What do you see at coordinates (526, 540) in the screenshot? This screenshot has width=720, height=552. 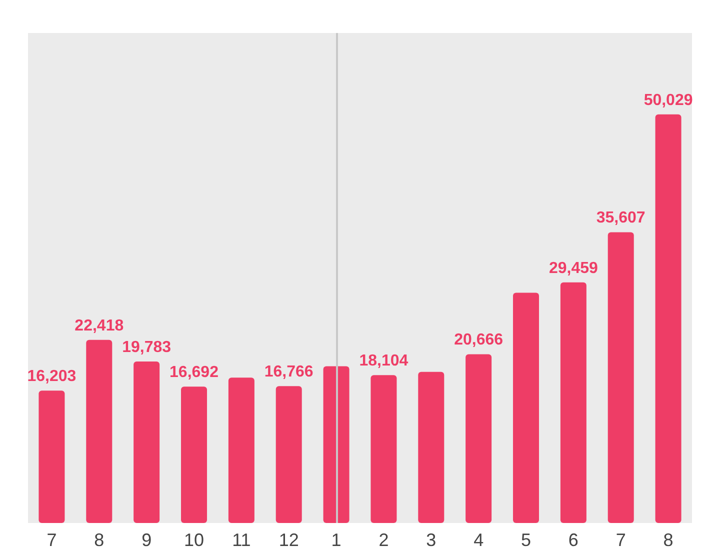 I see `x-tick-label: 5` at bounding box center [526, 540].